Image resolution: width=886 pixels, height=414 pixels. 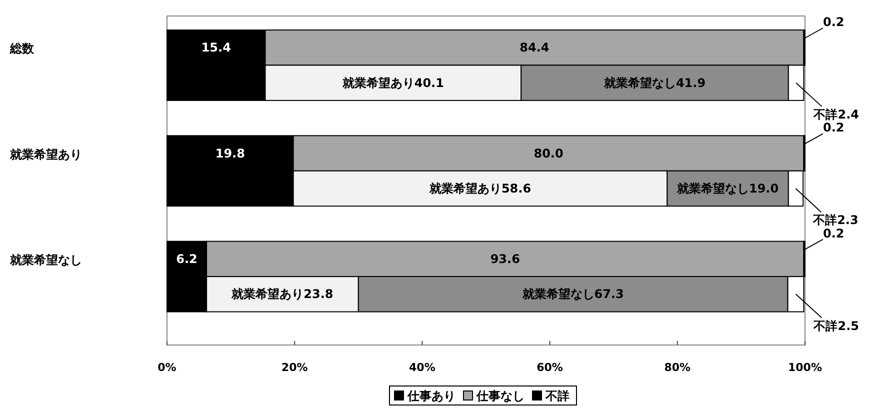 I want to click on data-label: 93.6, so click(x=505, y=259).